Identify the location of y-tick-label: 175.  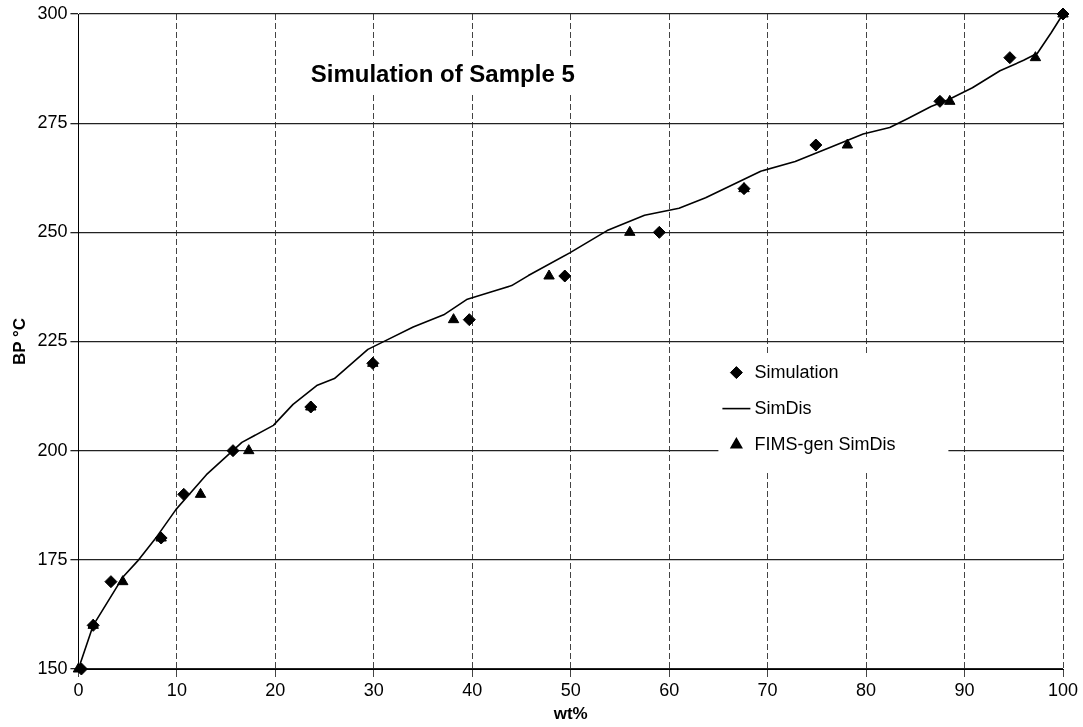
(52, 558).